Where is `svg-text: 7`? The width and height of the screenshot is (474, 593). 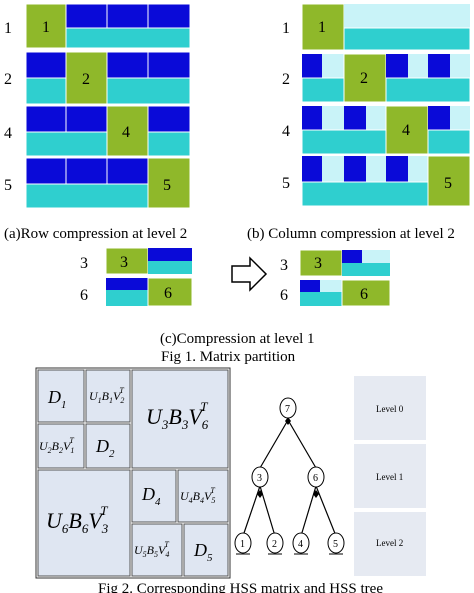 svg-text: 7 is located at coordinates (287, 409).